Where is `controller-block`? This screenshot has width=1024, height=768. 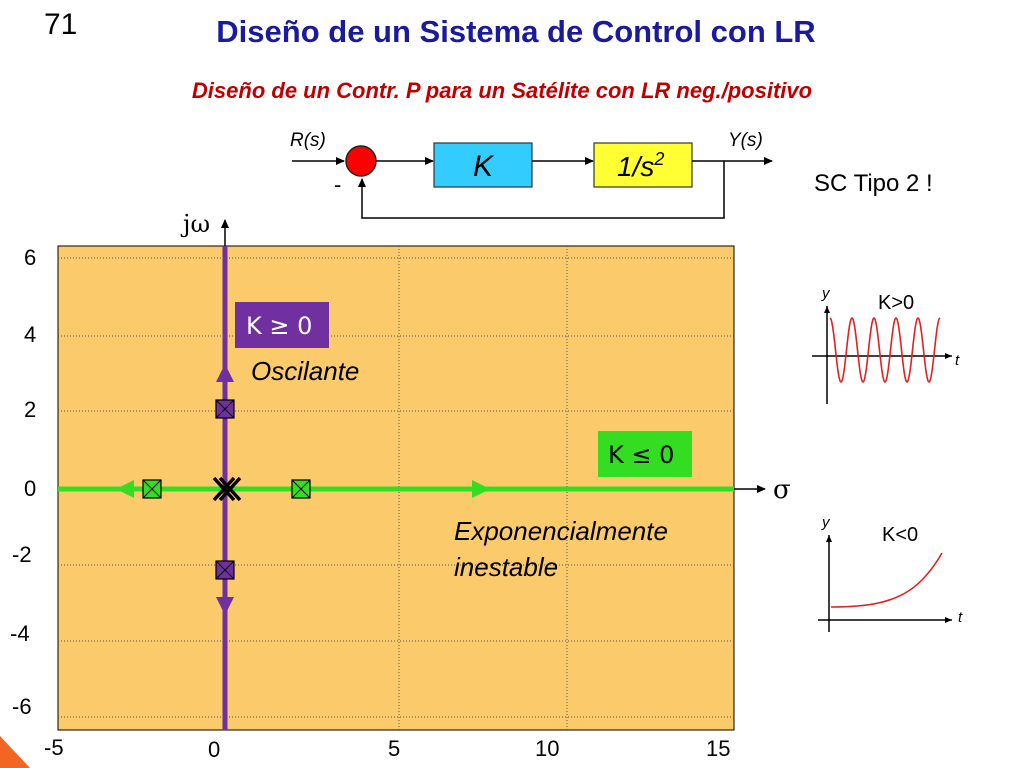 controller-block is located at coordinates (483, 165).